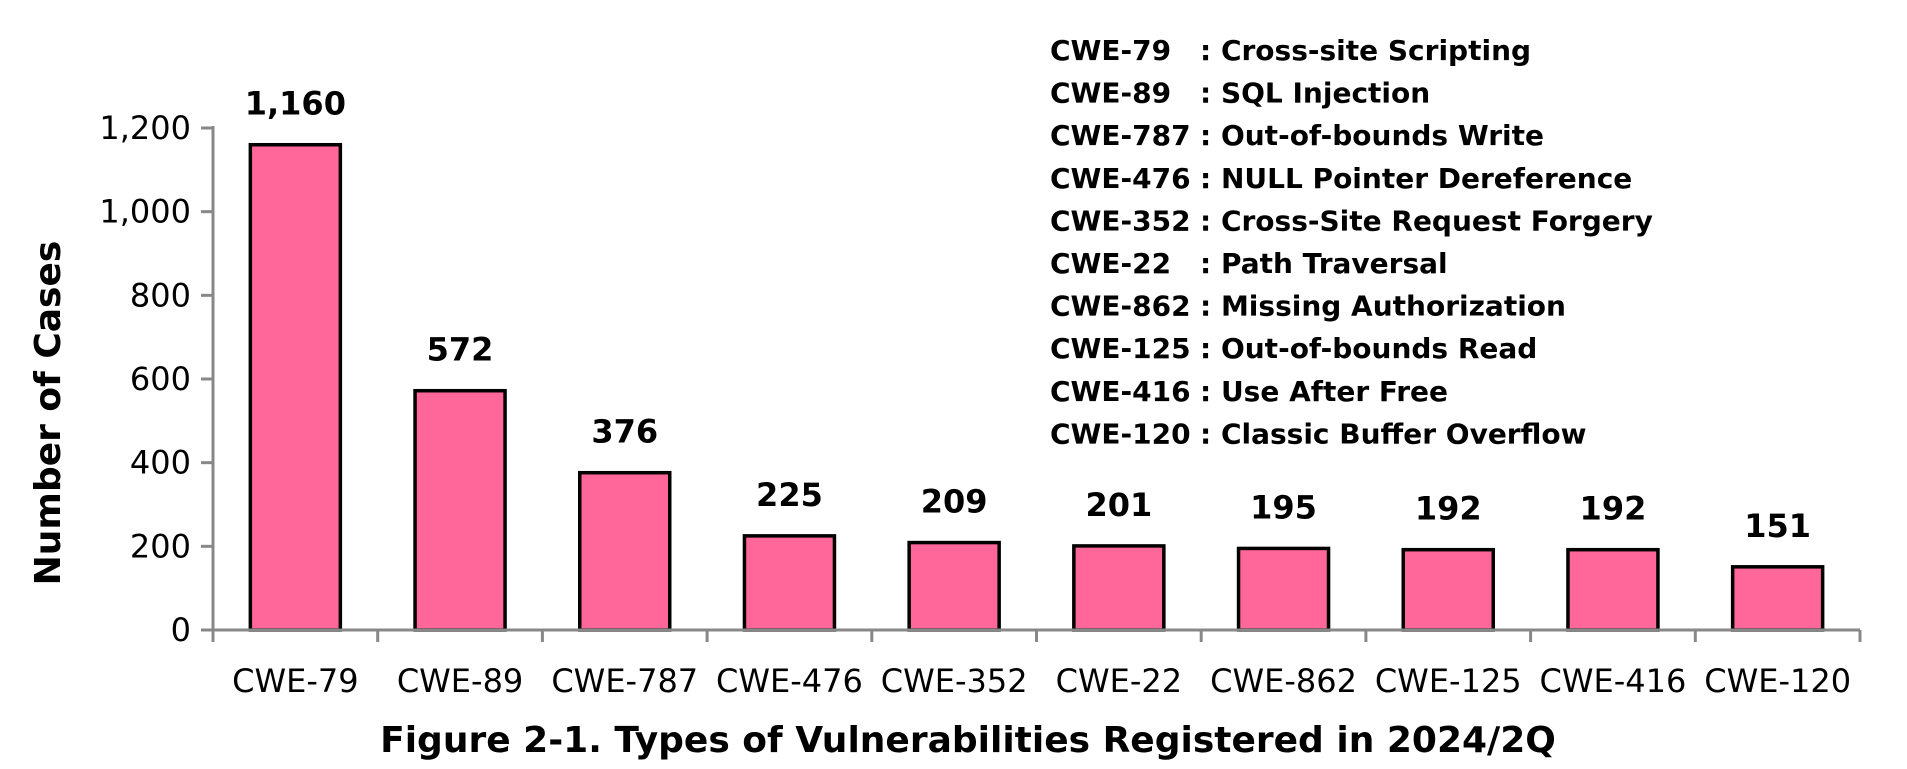 The image size is (1907, 769). What do you see at coordinates (160, 463) in the screenshot?
I see `y-tick-label: 400` at bounding box center [160, 463].